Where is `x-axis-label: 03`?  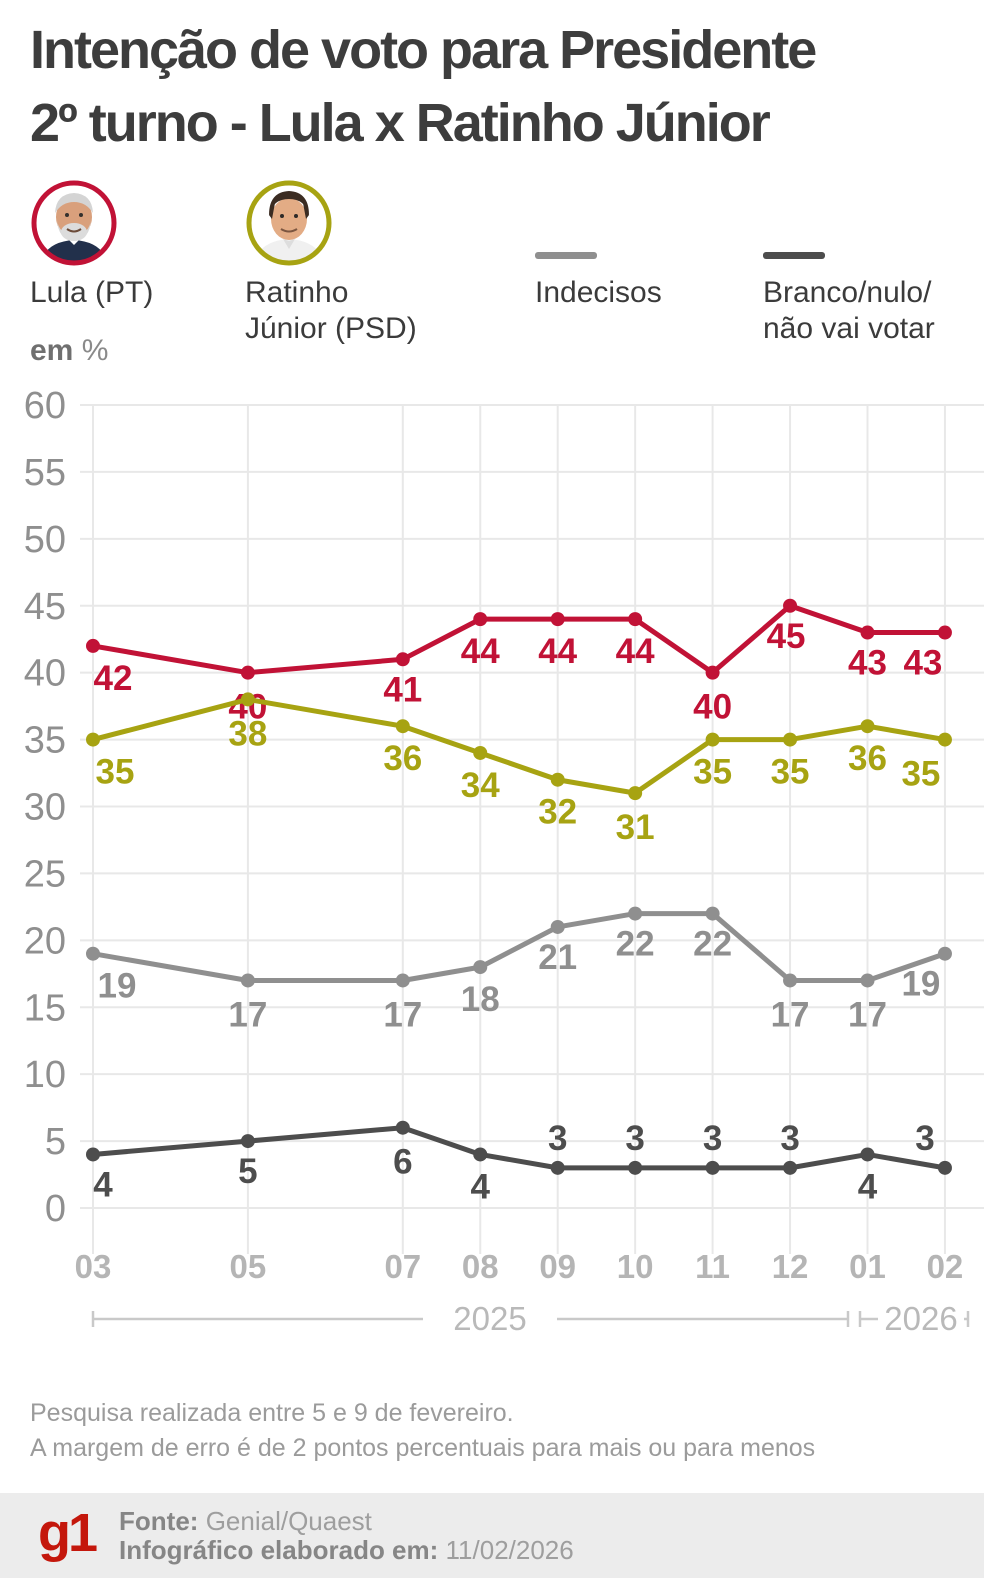 x-axis-label: 03 is located at coordinates (93, 1266).